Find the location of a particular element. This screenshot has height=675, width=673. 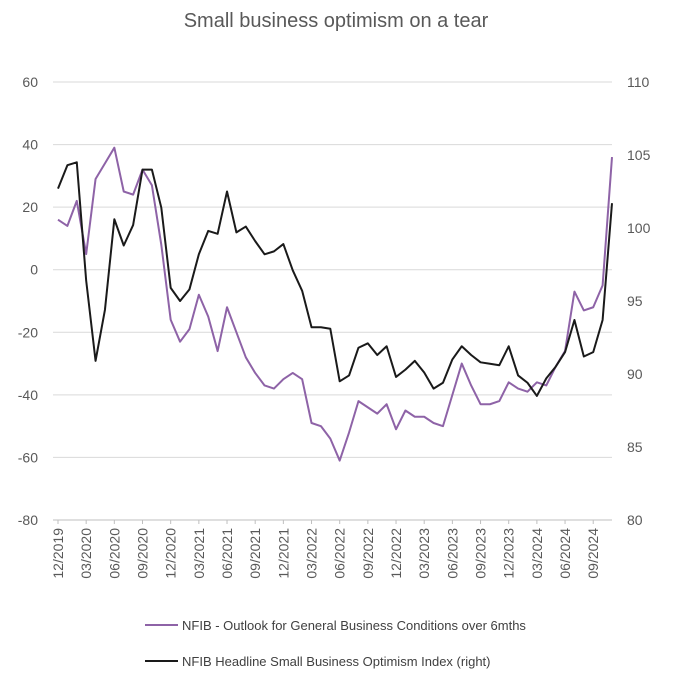

x-tick-label: 03/2023 is located at coordinates (424, 553).